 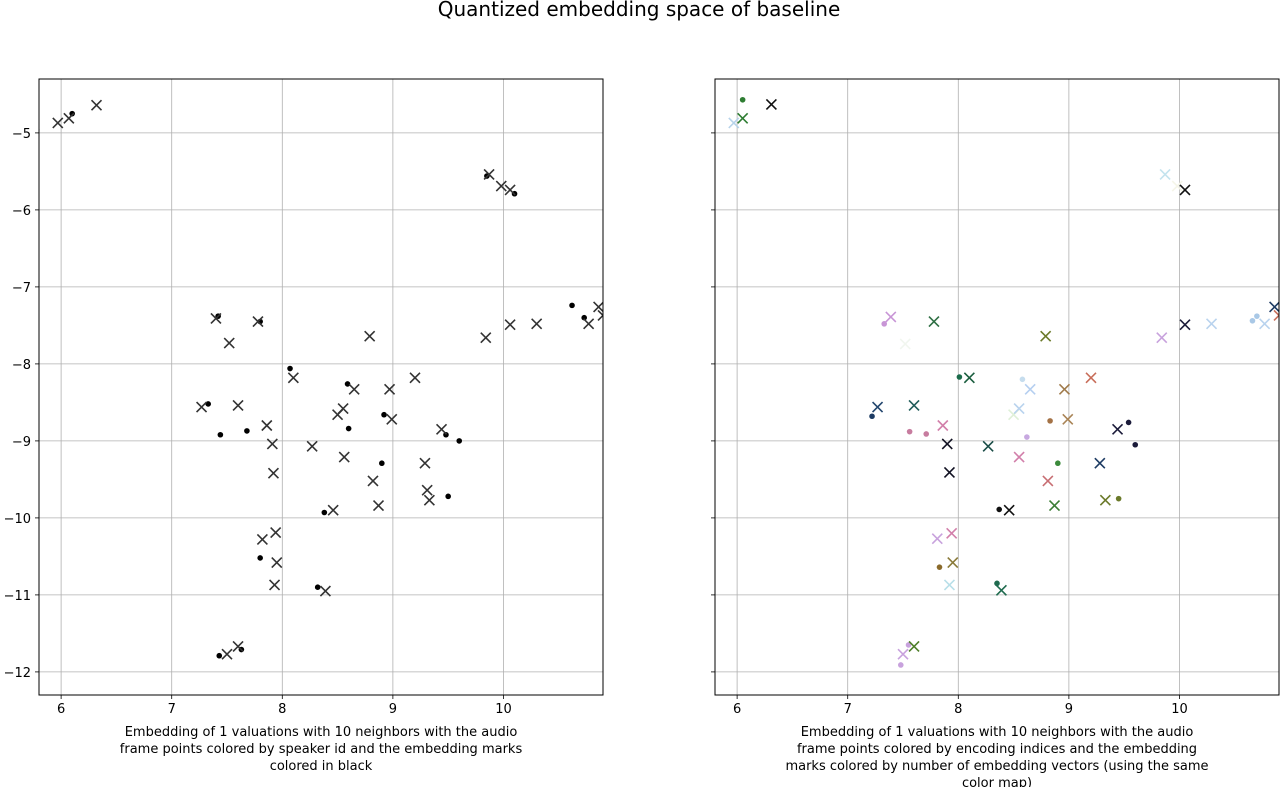 I want to click on y-tick-label: −5, so click(x=21, y=134).